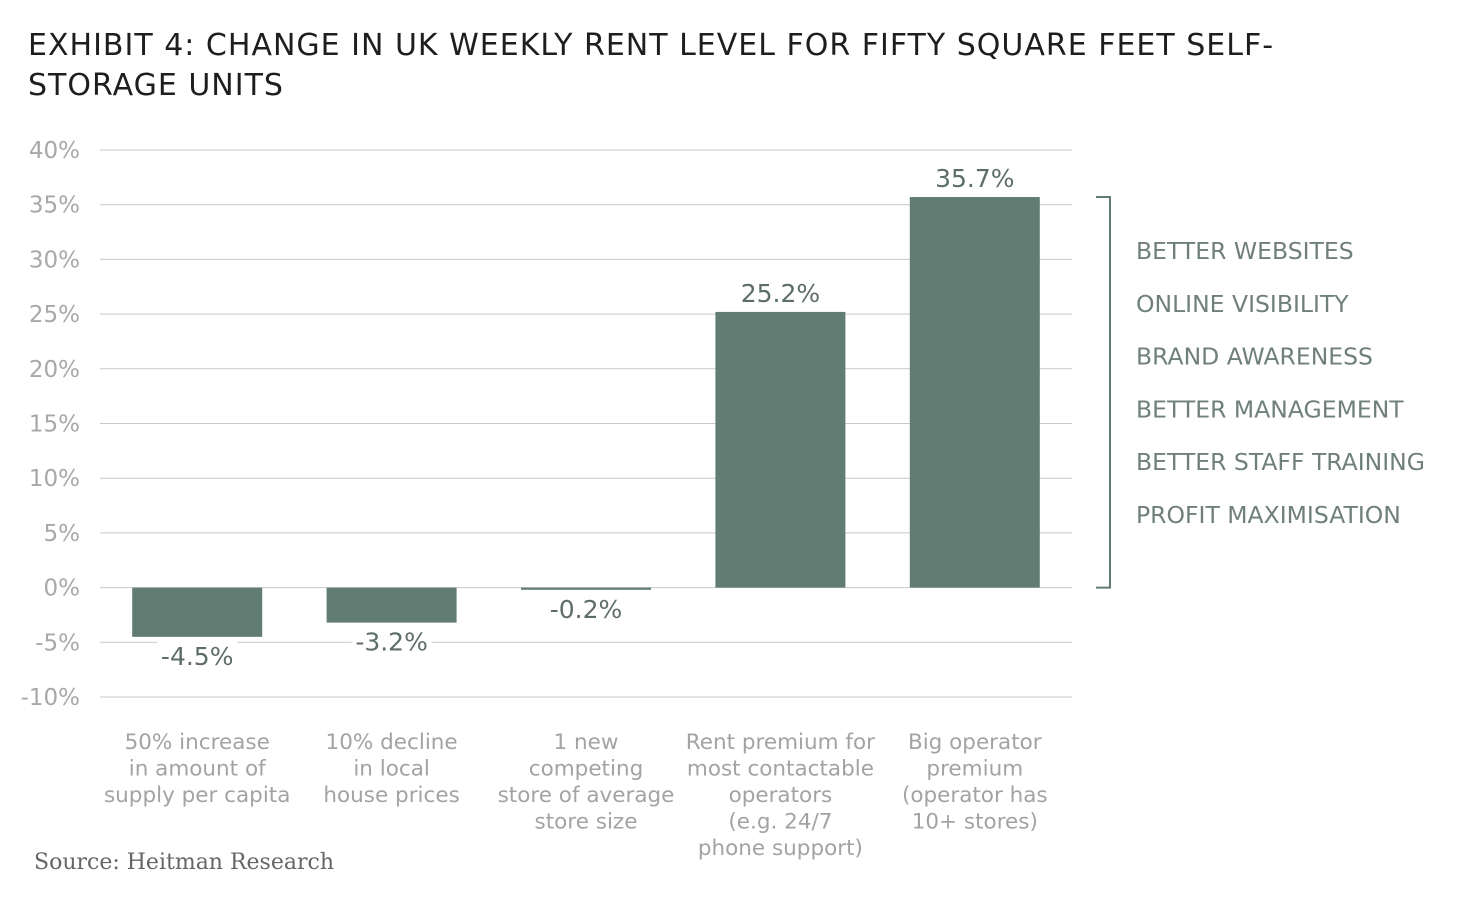 The image size is (1460, 902). What do you see at coordinates (1254, 357) in the screenshot?
I see `factor-label: BRAND AWARENESS` at bounding box center [1254, 357].